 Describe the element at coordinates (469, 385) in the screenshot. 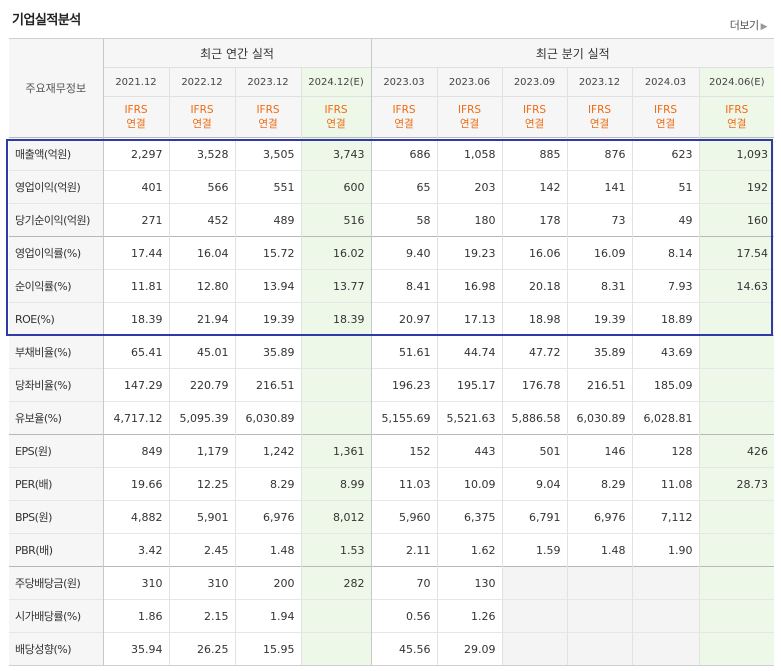

I see `value-cell: 195.17` at that location.